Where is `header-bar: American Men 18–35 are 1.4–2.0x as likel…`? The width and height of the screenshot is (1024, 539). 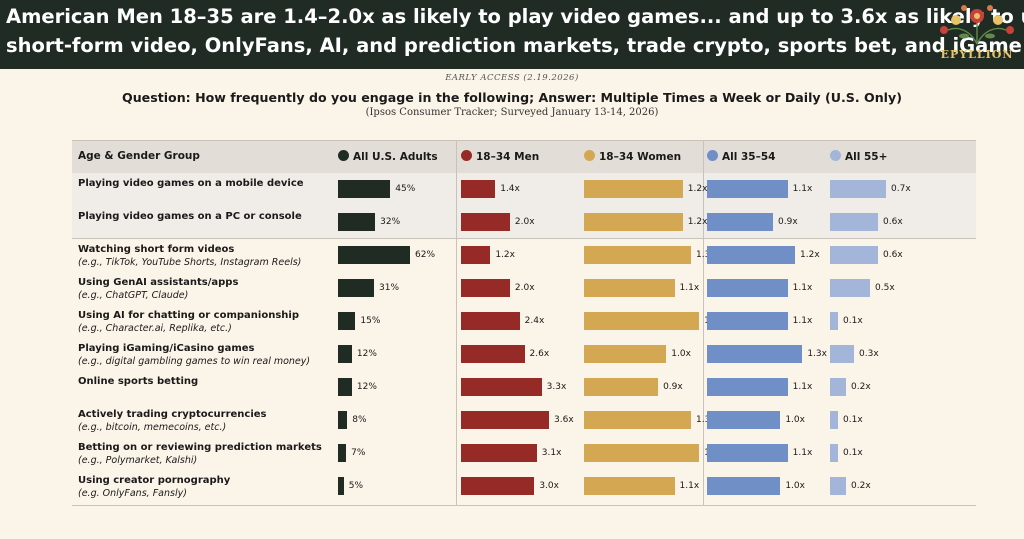 header-bar: American Men 18–35 are 1.4–2.0x as likel… is located at coordinates (512, 34).